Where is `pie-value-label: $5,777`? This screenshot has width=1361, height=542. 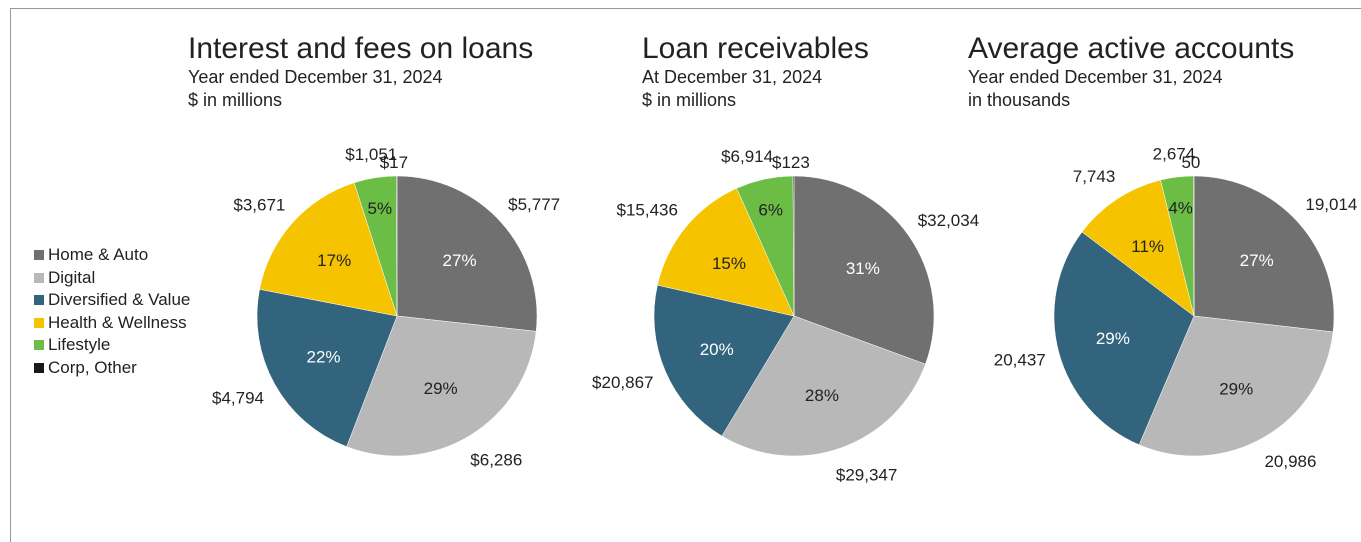
pie-value-label: $5,777 is located at coordinates (534, 204).